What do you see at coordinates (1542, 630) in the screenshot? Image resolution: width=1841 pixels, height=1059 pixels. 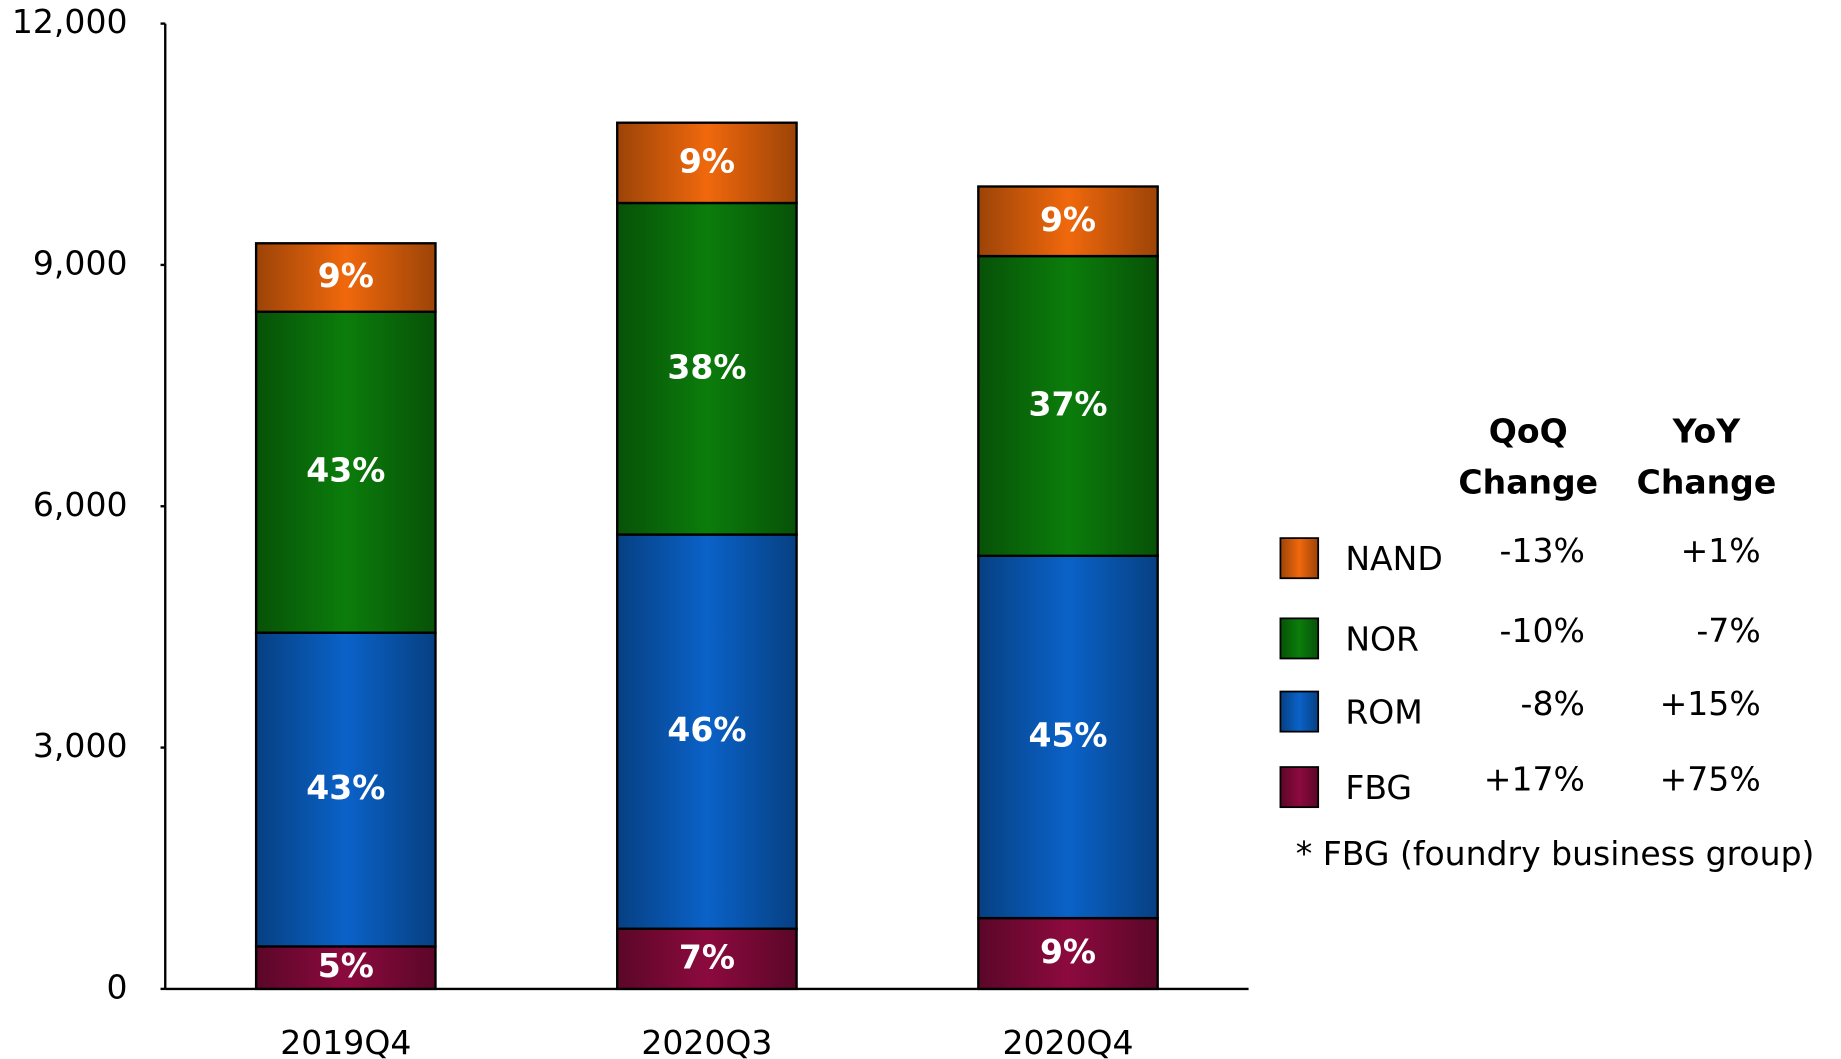 I see `qoq-change: -10%` at bounding box center [1542, 630].